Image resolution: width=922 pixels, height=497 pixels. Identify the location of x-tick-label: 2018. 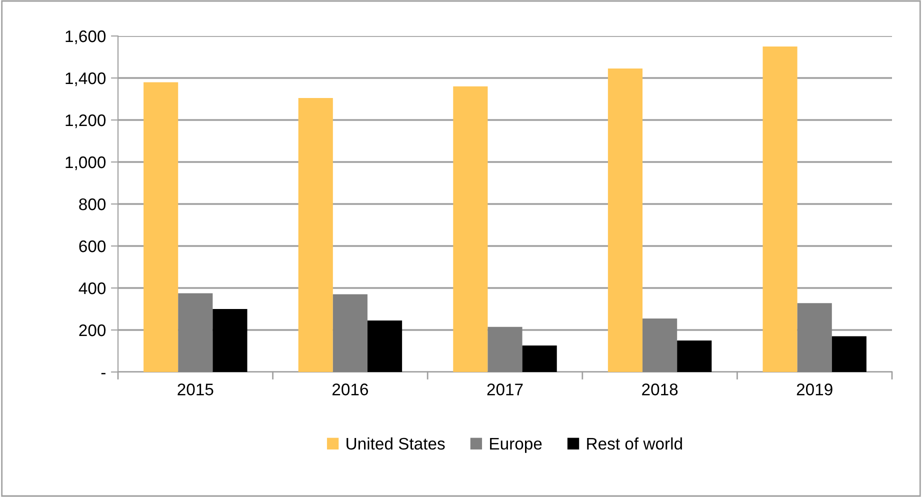
(660, 390).